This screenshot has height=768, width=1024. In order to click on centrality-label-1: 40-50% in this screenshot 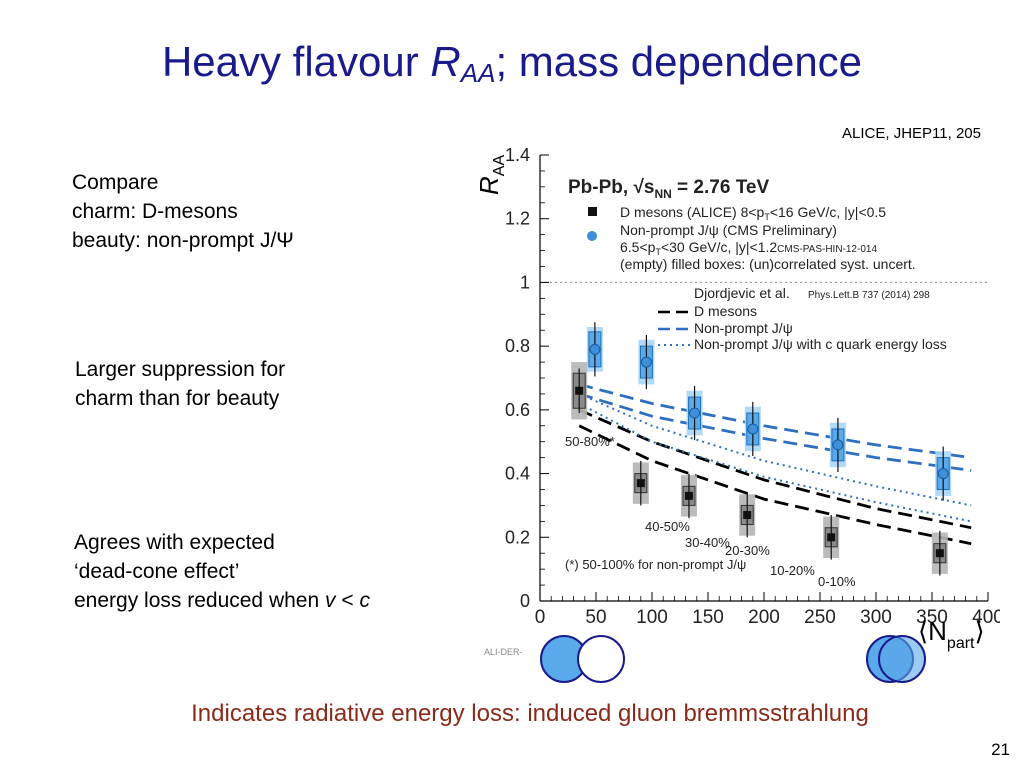, I will do `click(667, 526)`.